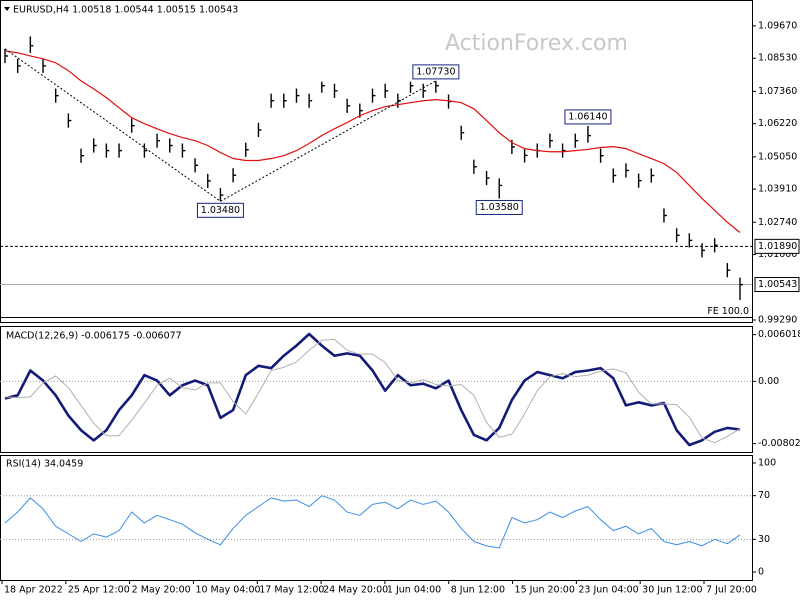  I want to click on y-tick-label: -0.00802, so click(779, 443).